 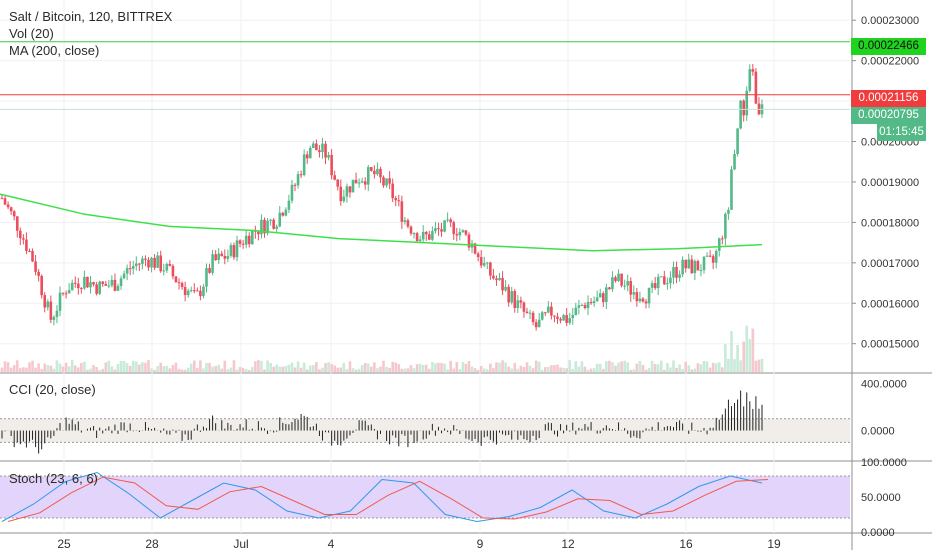 What do you see at coordinates (878, 533) in the screenshot?
I see `stoch-tick-label: 0.0000` at bounding box center [878, 533].